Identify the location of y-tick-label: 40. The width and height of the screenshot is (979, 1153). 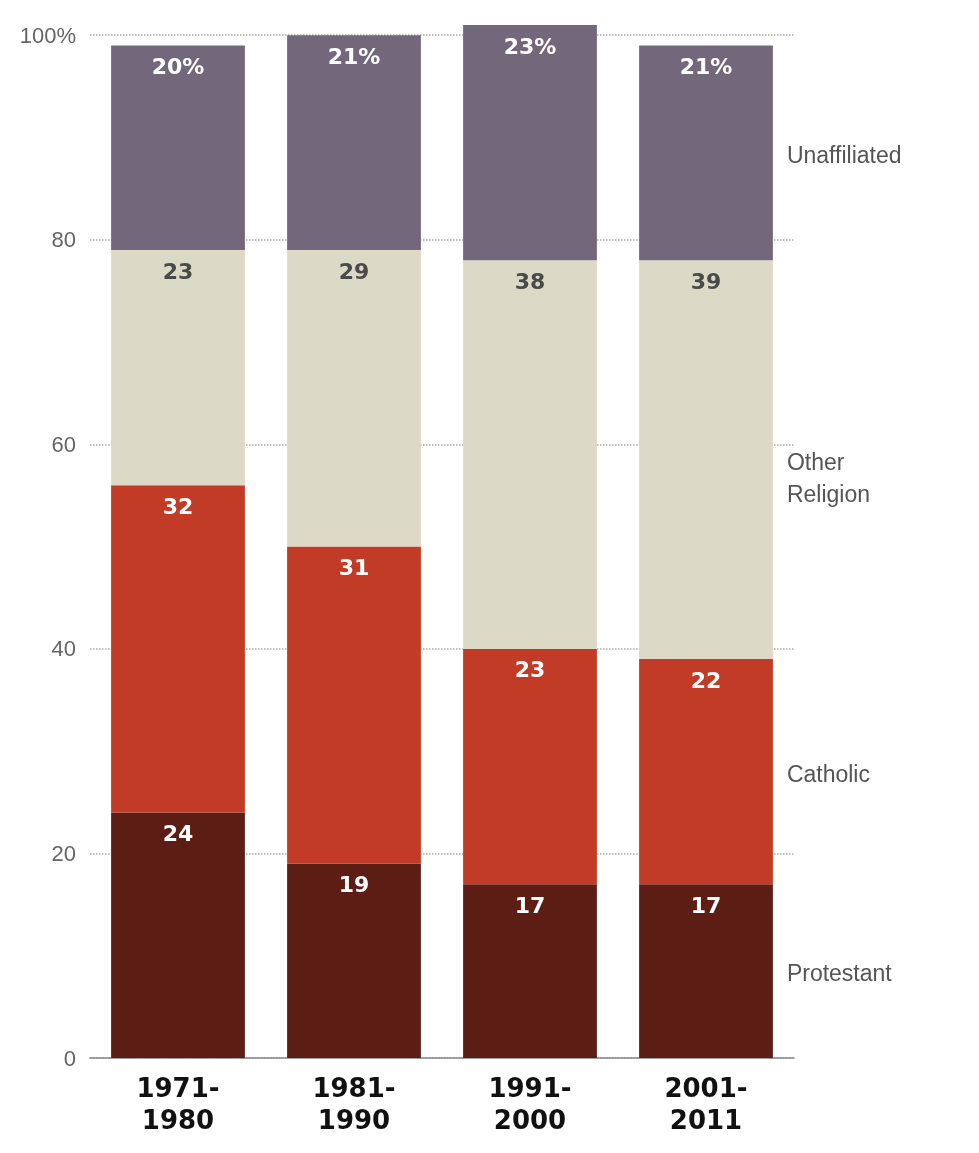
(63, 649).